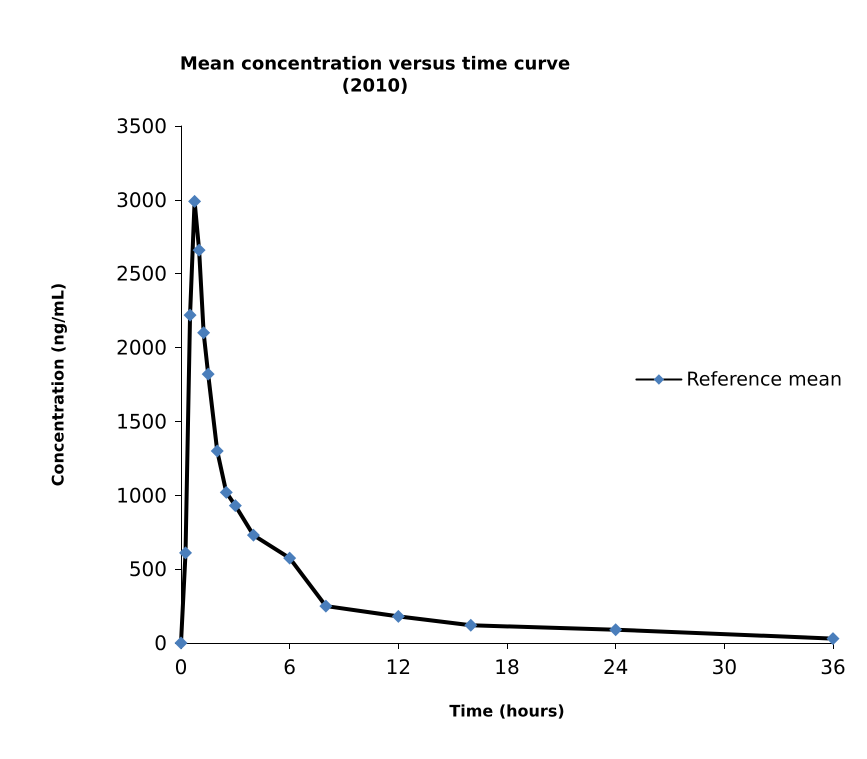 The image size is (867, 759). Describe the element at coordinates (289, 667) in the screenshot. I see `x-tick-label: 6` at that location.